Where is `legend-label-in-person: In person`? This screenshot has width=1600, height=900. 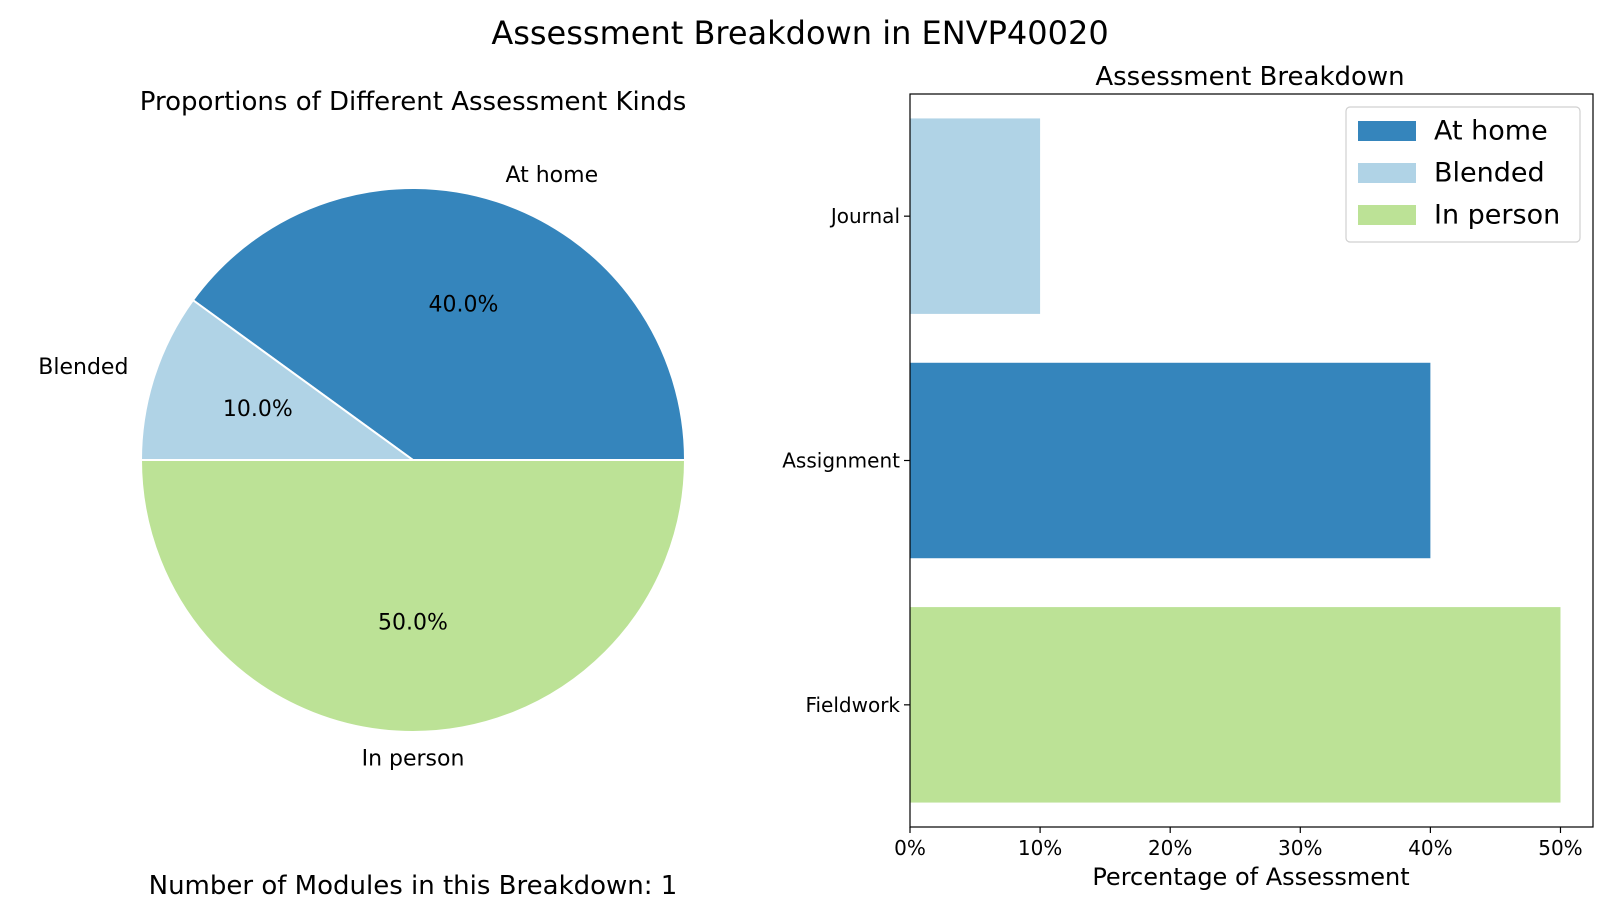
legend-label-in-person: In person is located at coordinates (1497, 215).